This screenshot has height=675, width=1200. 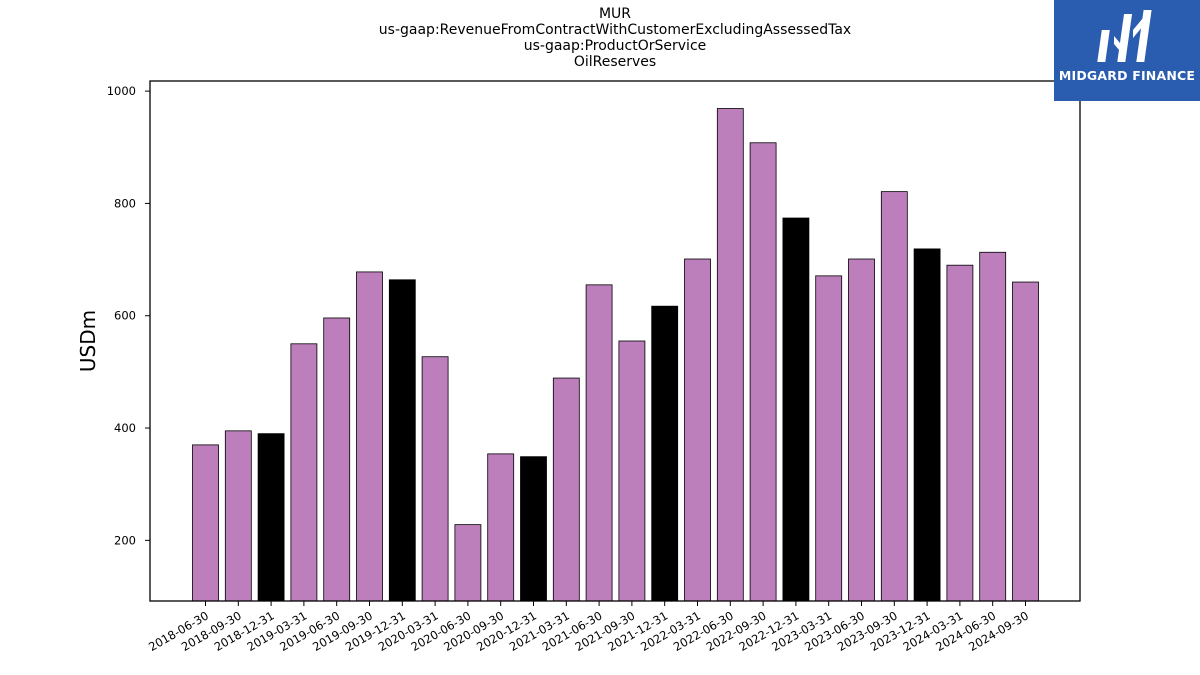 What do you see at coordinates (125, 203) in the screenshot?
I see `y-tick-label-800: 800` at bounding box center [125, 203].